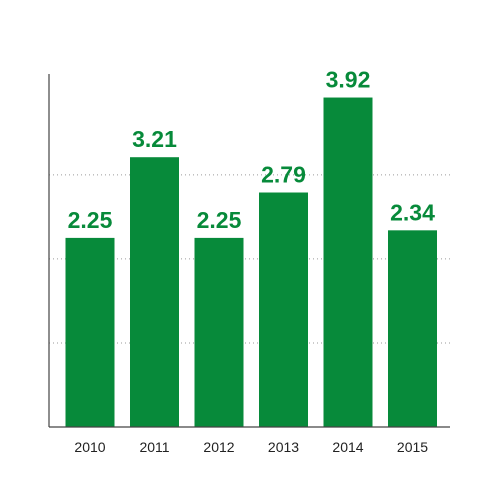 This screenshot has width=500, height=500. I want to click on x-tick-labels: 2010 2011 2012 2013 2014 2015, so click(251, 447).